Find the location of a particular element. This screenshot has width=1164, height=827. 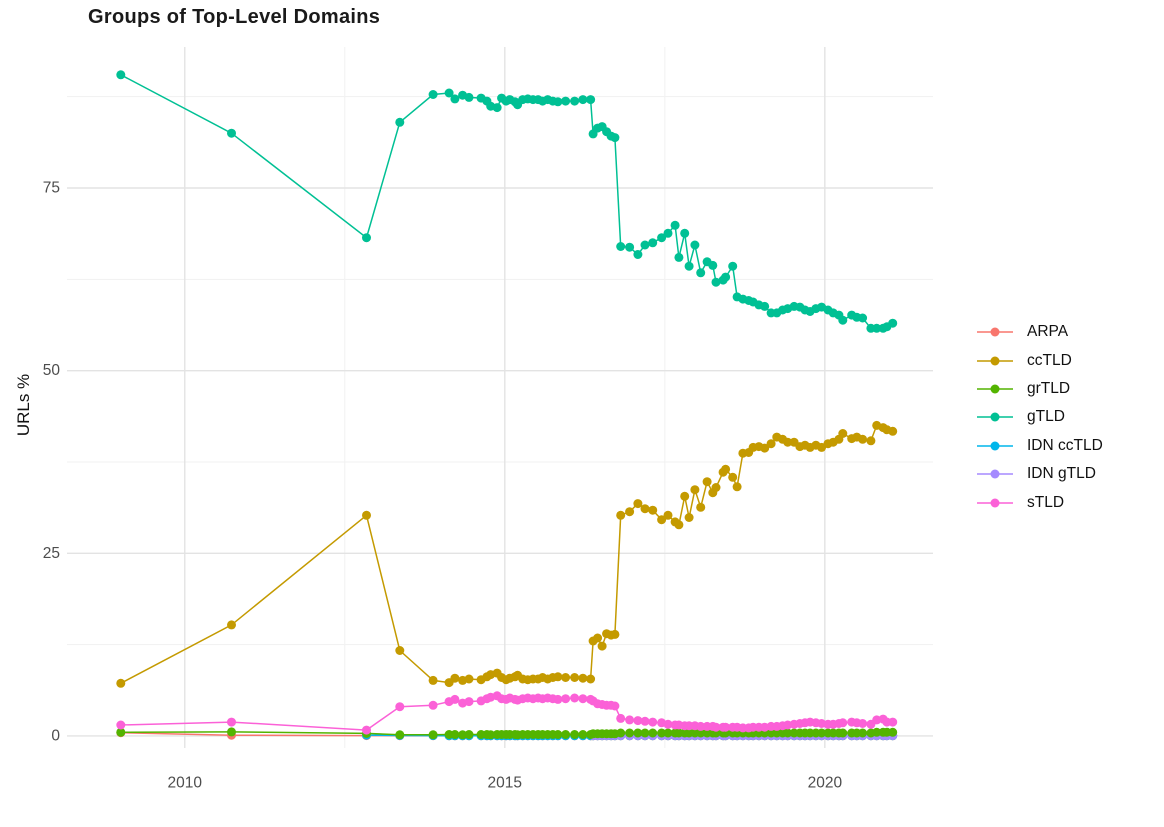

y-tick-label: 50 is located at coordinates (52, 370).